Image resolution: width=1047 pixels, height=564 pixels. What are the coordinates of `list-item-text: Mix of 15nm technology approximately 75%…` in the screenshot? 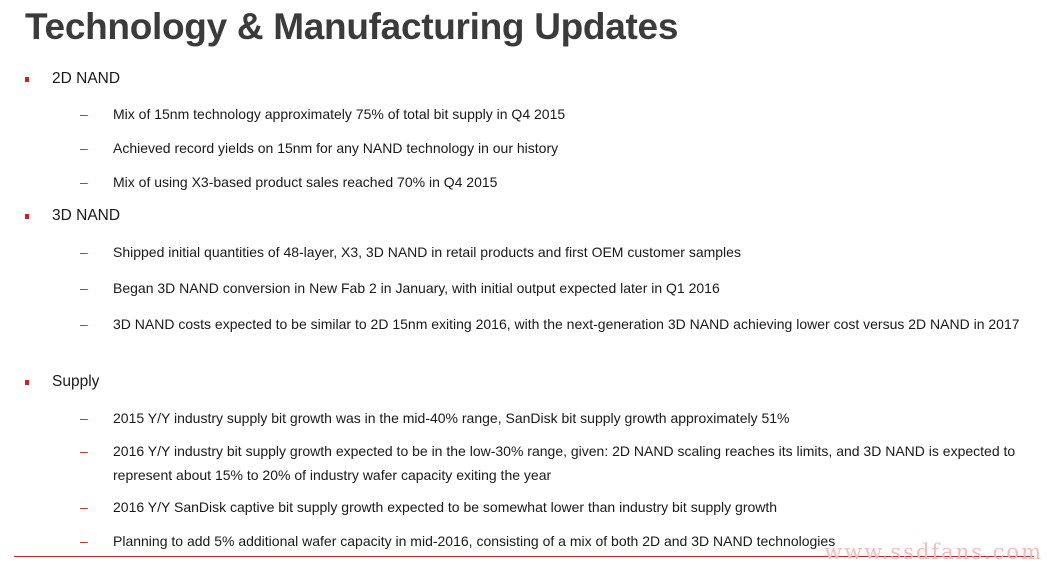 It's located at (339, 114).